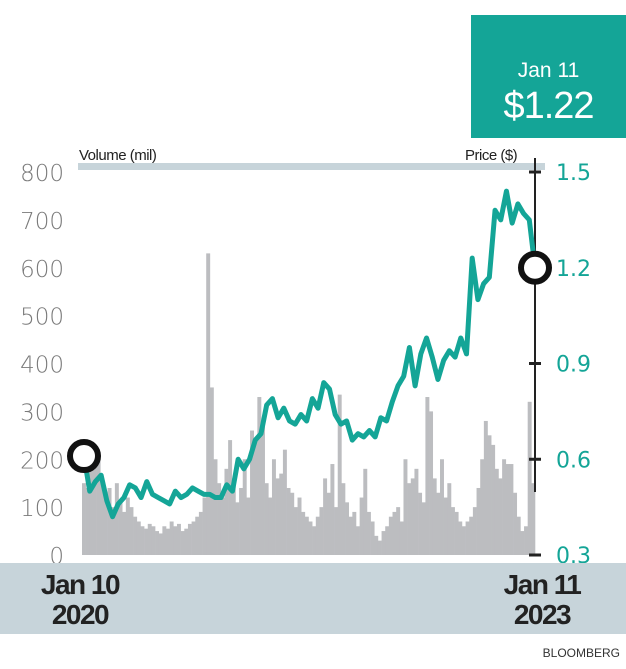 The height and width of the screenshot is (669, 626). What do you see at coordinates (42, 413) in the screenshot?
I see `volume-tick-label: 300` at bounding box center [42, 413].